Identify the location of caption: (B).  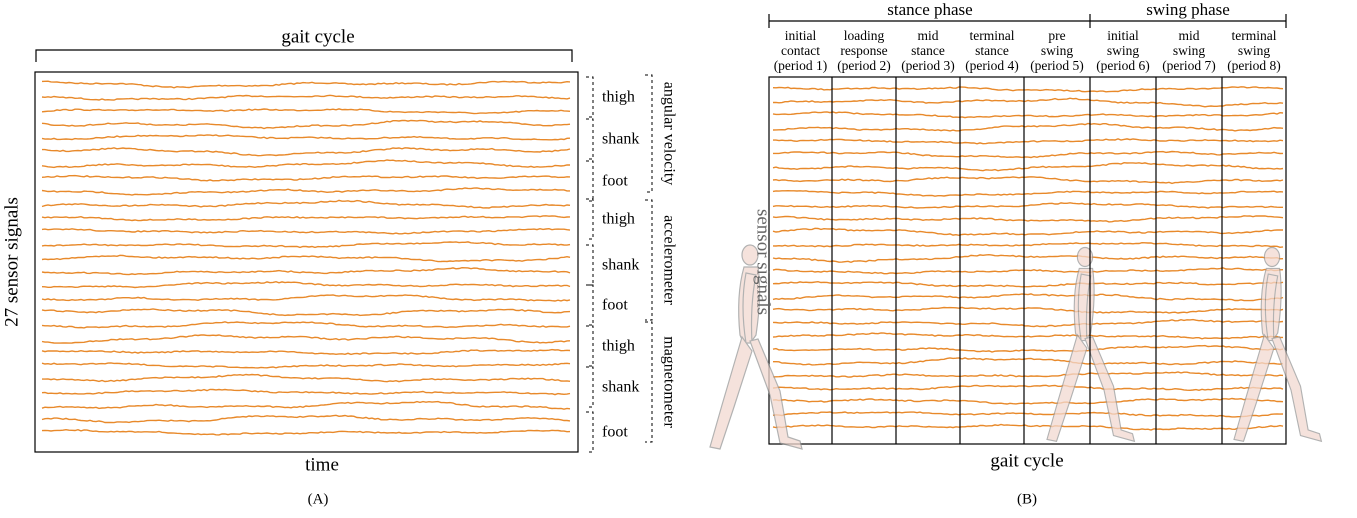
(1027, 499).